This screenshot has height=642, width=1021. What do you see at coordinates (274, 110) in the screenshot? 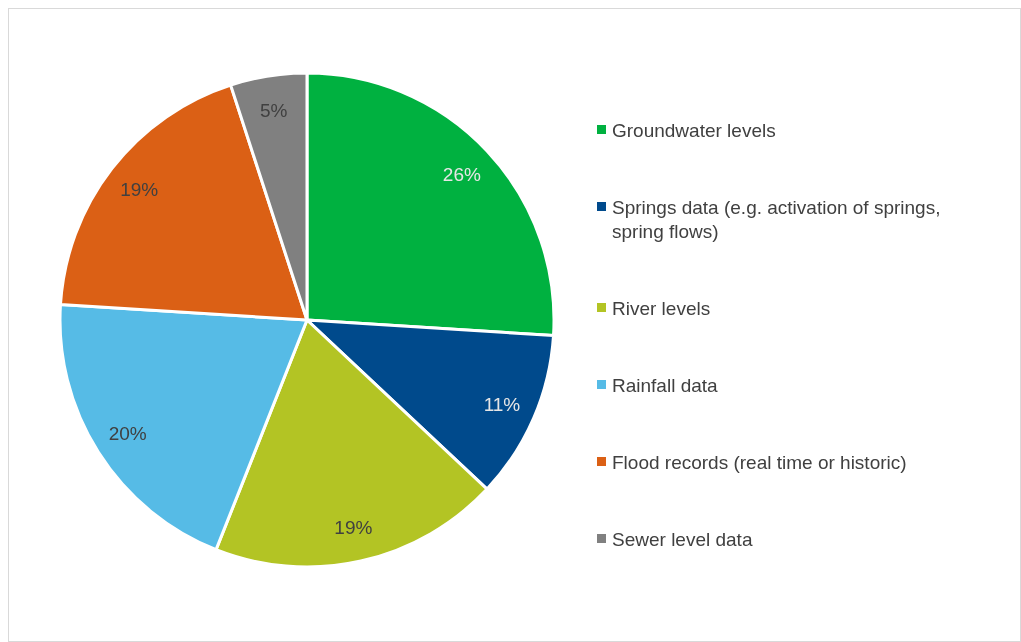
I see `data-label: 5%` at bounding box center [274, 110].